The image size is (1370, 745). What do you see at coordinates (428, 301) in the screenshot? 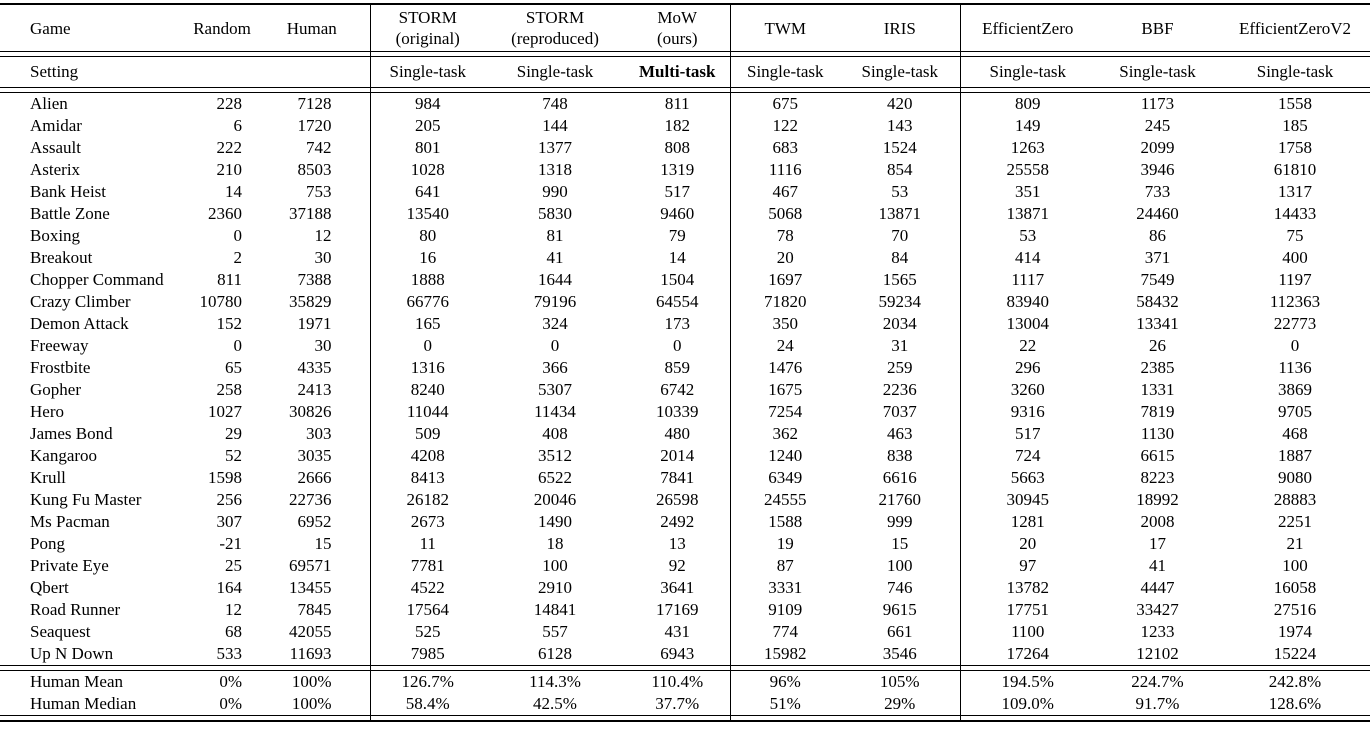
I see `score-cell: 66776` at bounding box center [428, 301].